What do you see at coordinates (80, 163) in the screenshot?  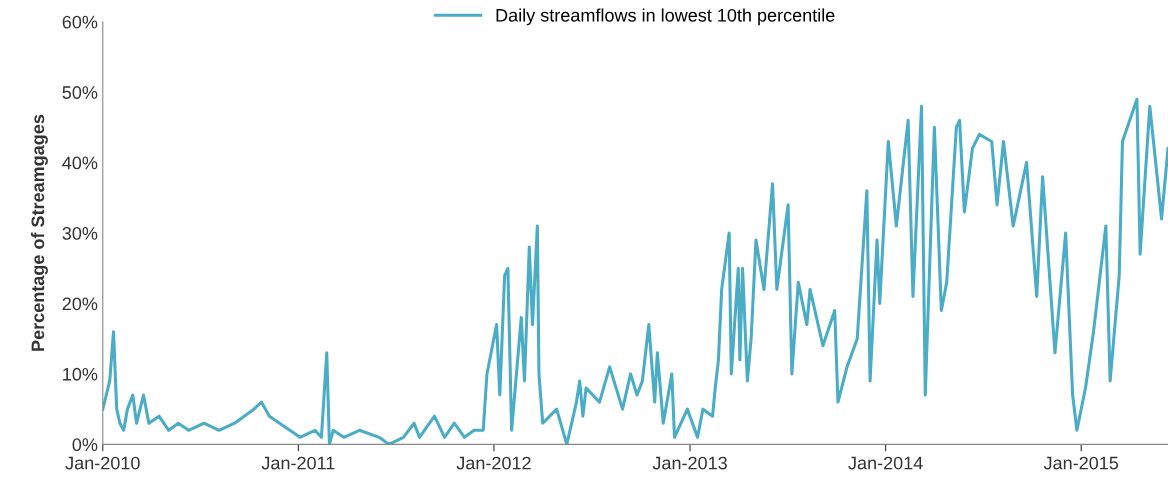 I see `y-tick-label: 40%` at bounding box center [80, 163].